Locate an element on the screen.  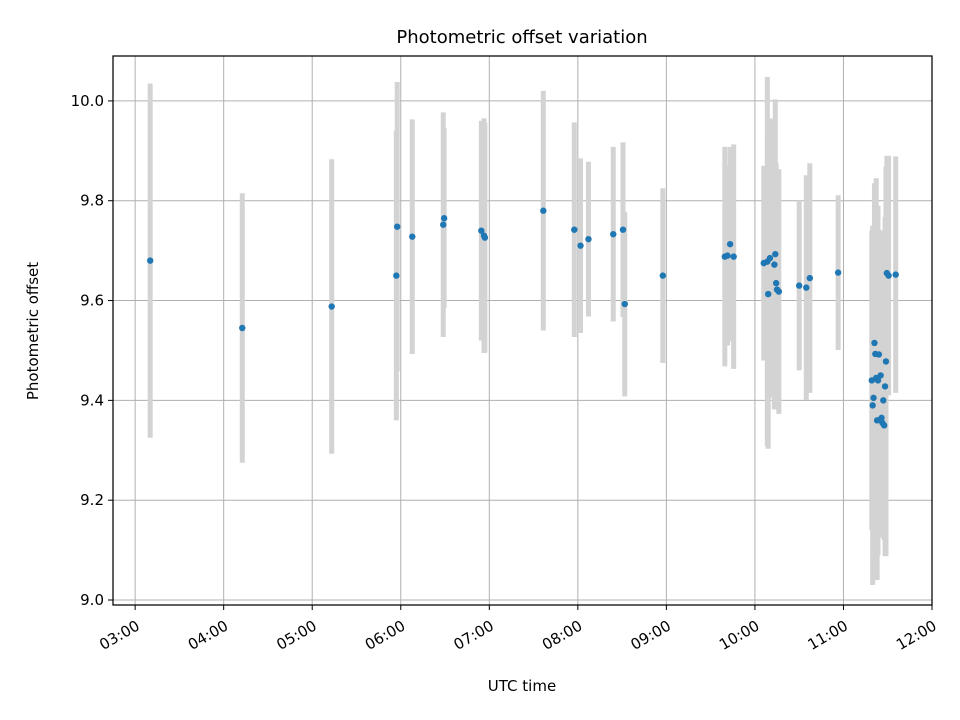
chart-title: Photometric offset variation is located at coordinates (521, 37).